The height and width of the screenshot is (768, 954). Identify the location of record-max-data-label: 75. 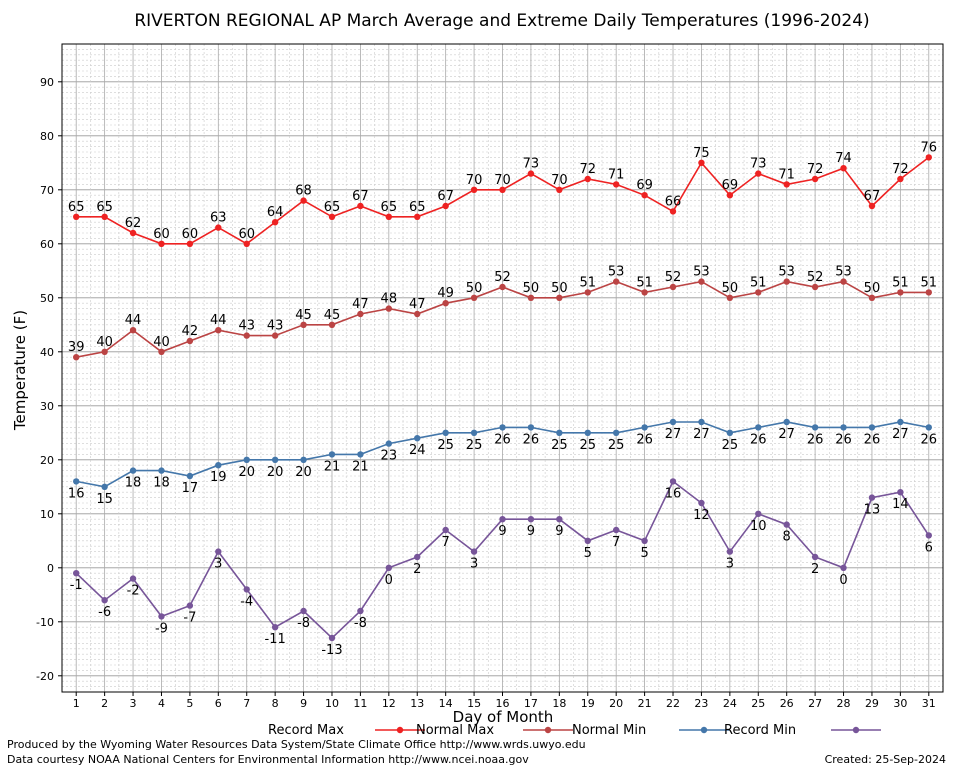
(701, 153).